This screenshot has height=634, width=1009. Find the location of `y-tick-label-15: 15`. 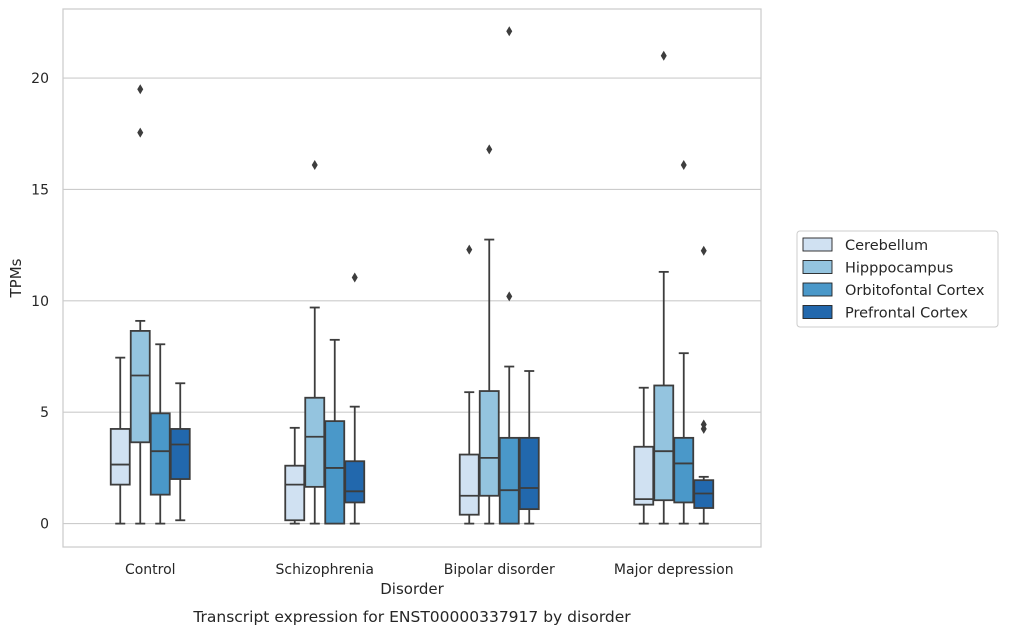

y-tick-label-15: 15 is located at coordinates (40, 190).